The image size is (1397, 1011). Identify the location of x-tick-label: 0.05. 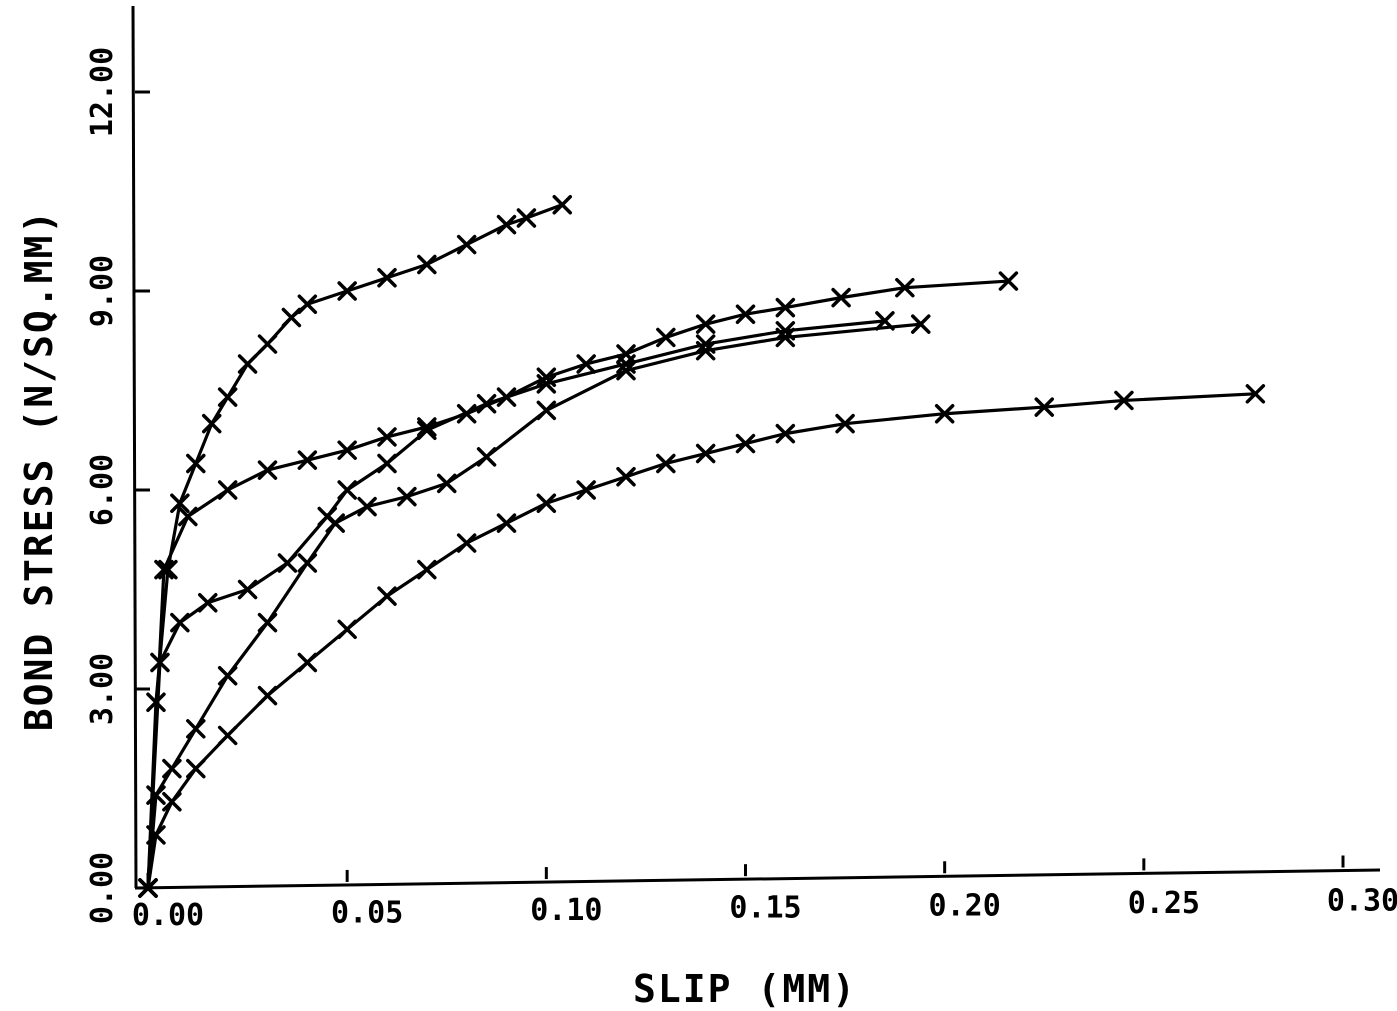
(367, 912).